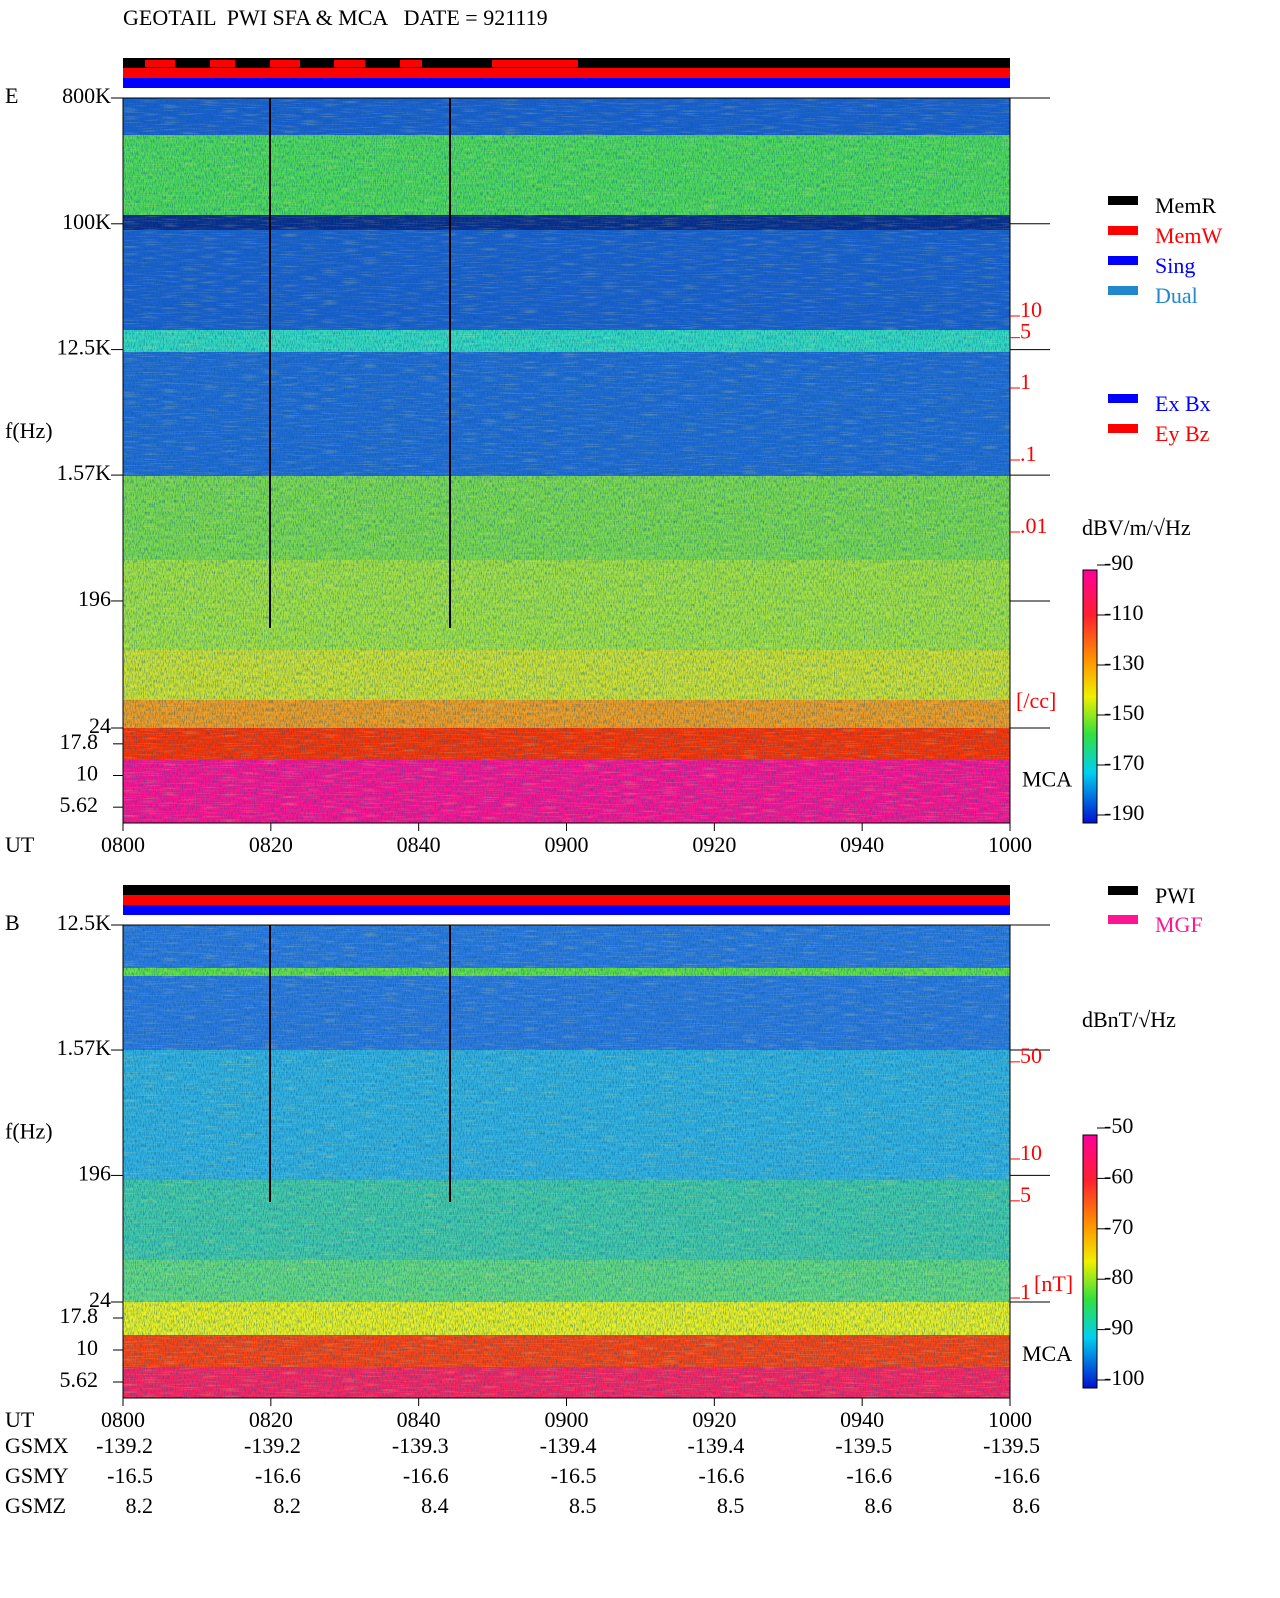 This screenshot has width=1280, height=1598. What do you see at coordinates (1118, 1125) in the screenshot?
I see `colorbar-tick-label: -50` at bounding box center [1118, 1125].